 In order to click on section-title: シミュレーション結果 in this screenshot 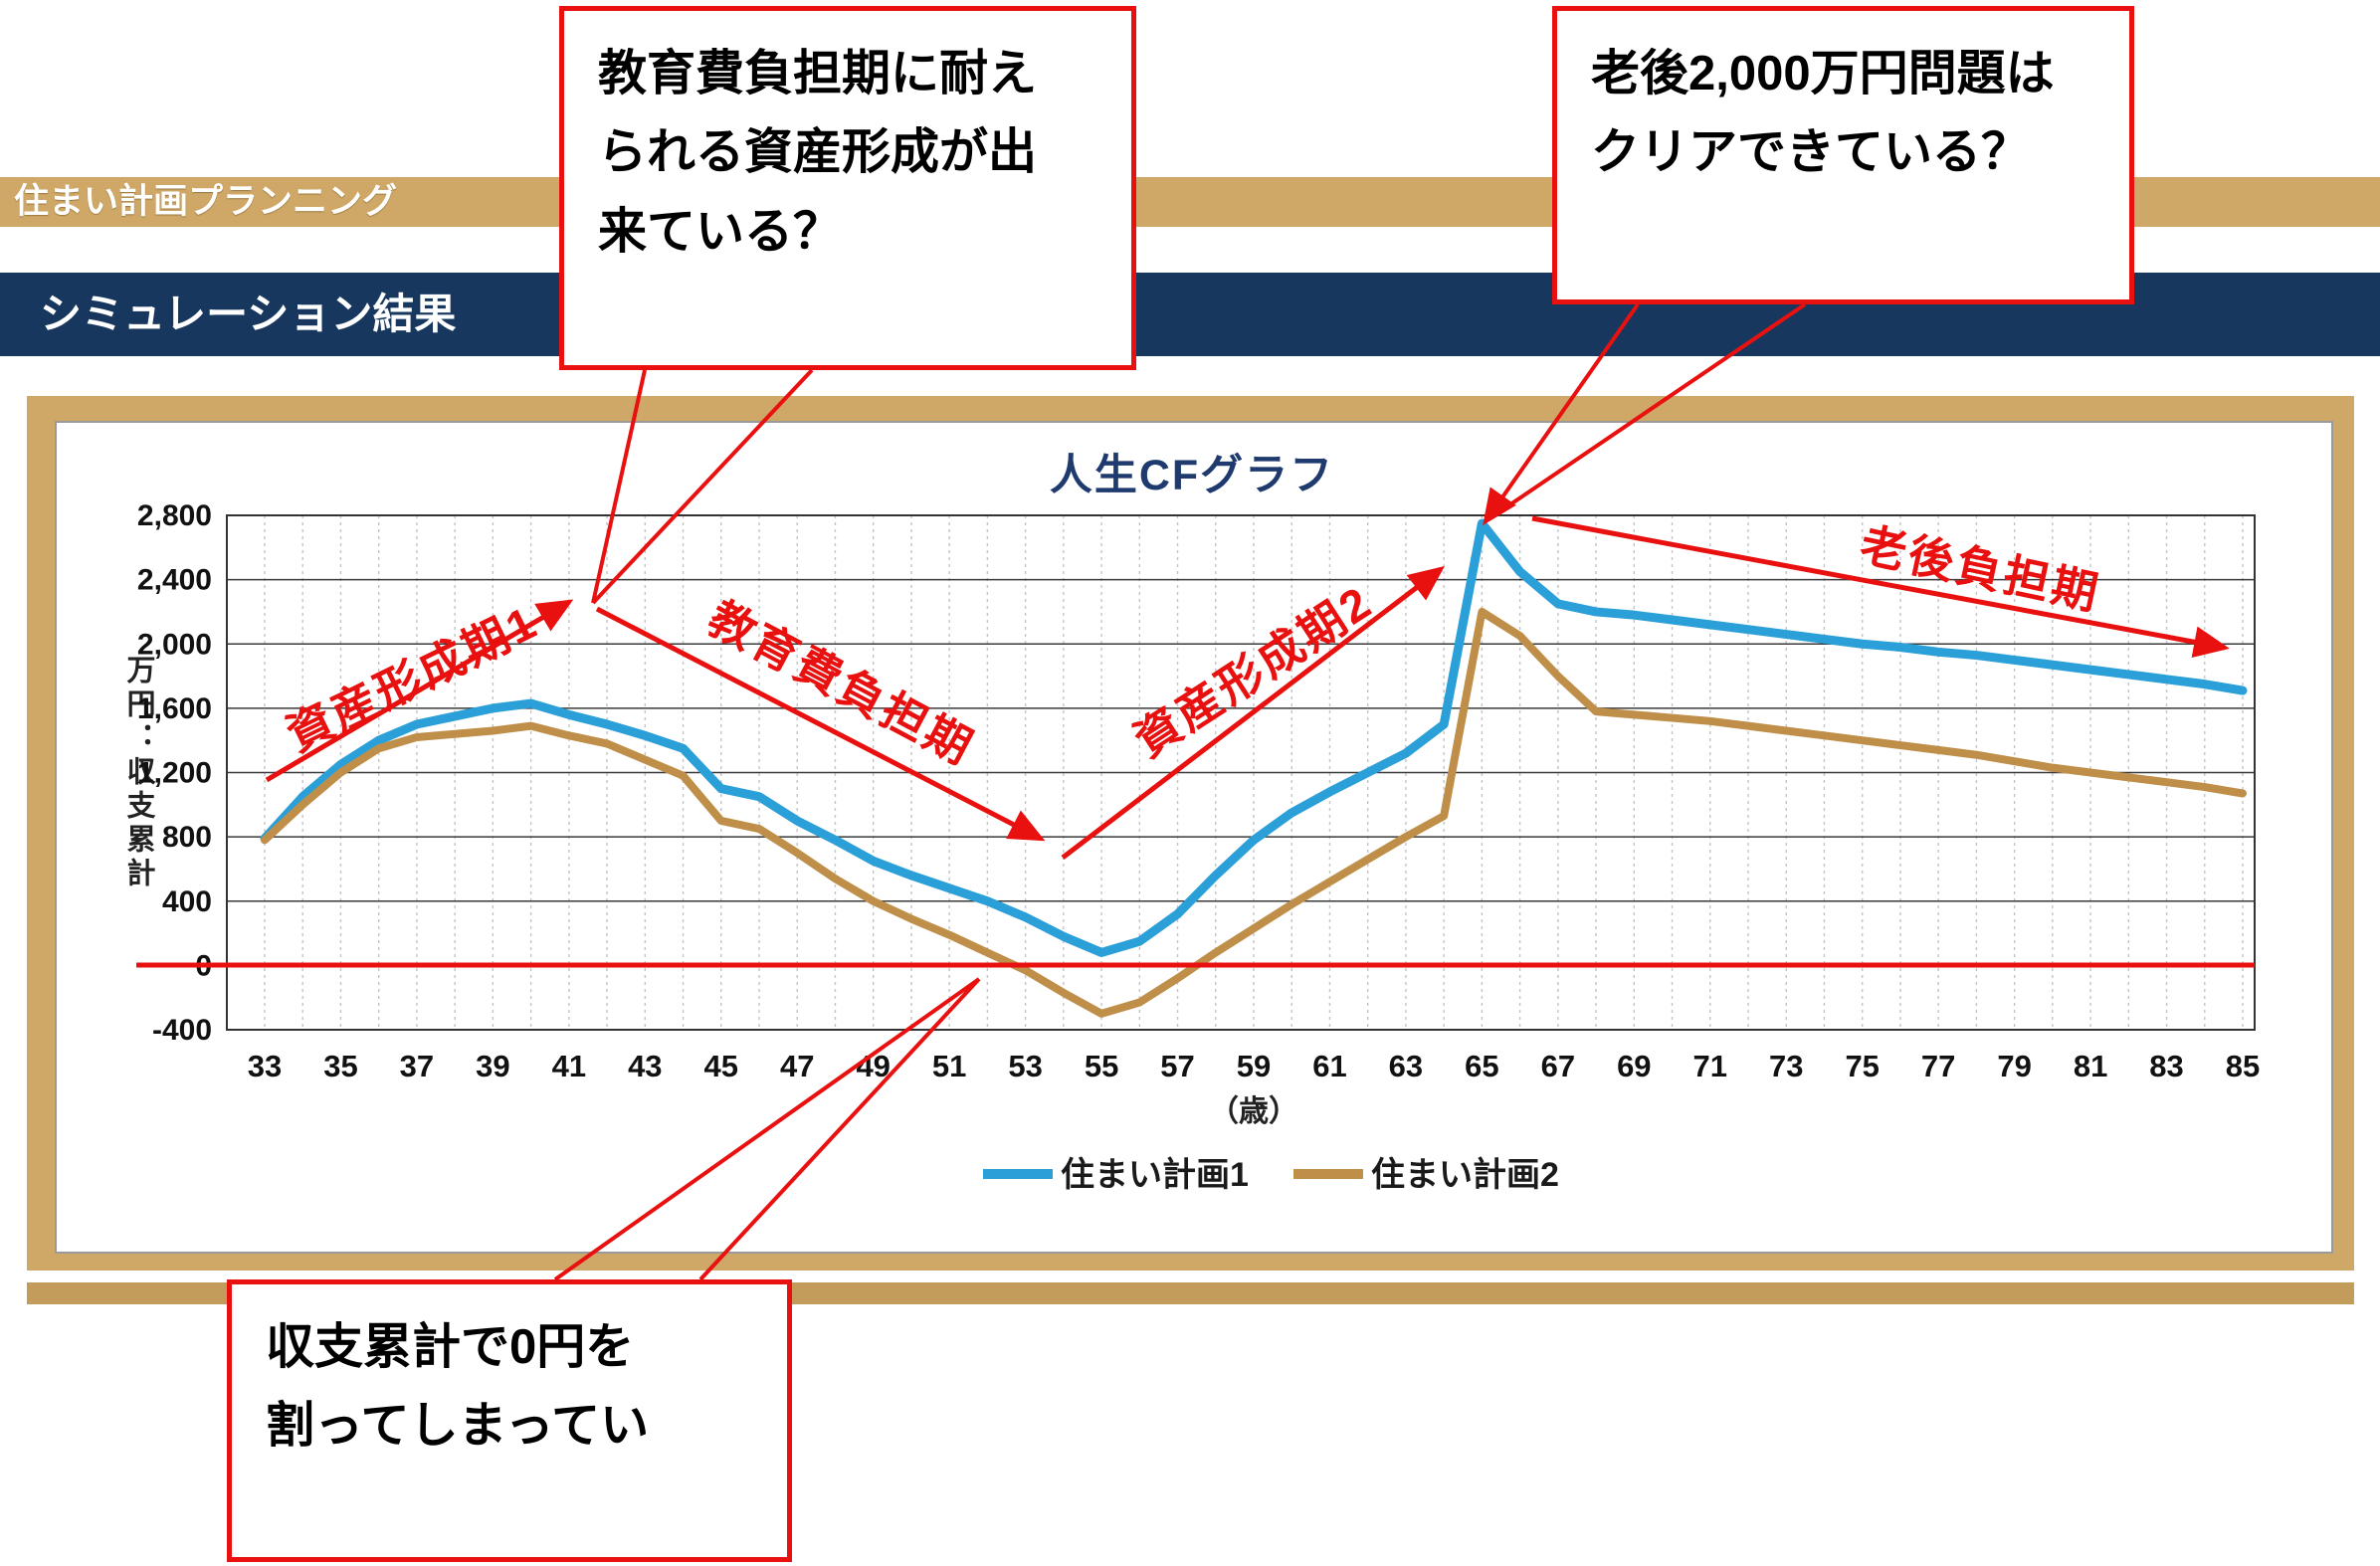, I will do `click(248, 314)`.